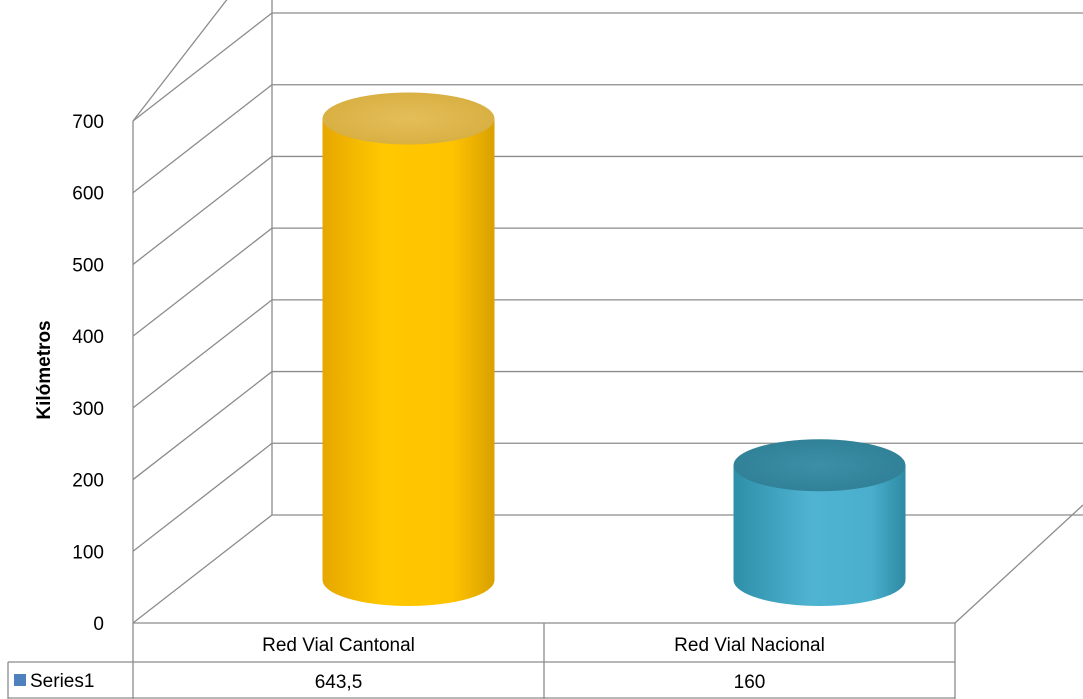 The height and width of the screenshot is (699, 1083). What do you see at coordinates (20, 680) in the screenshot?
I see `legend-marker` at bounding box center [20, 680].